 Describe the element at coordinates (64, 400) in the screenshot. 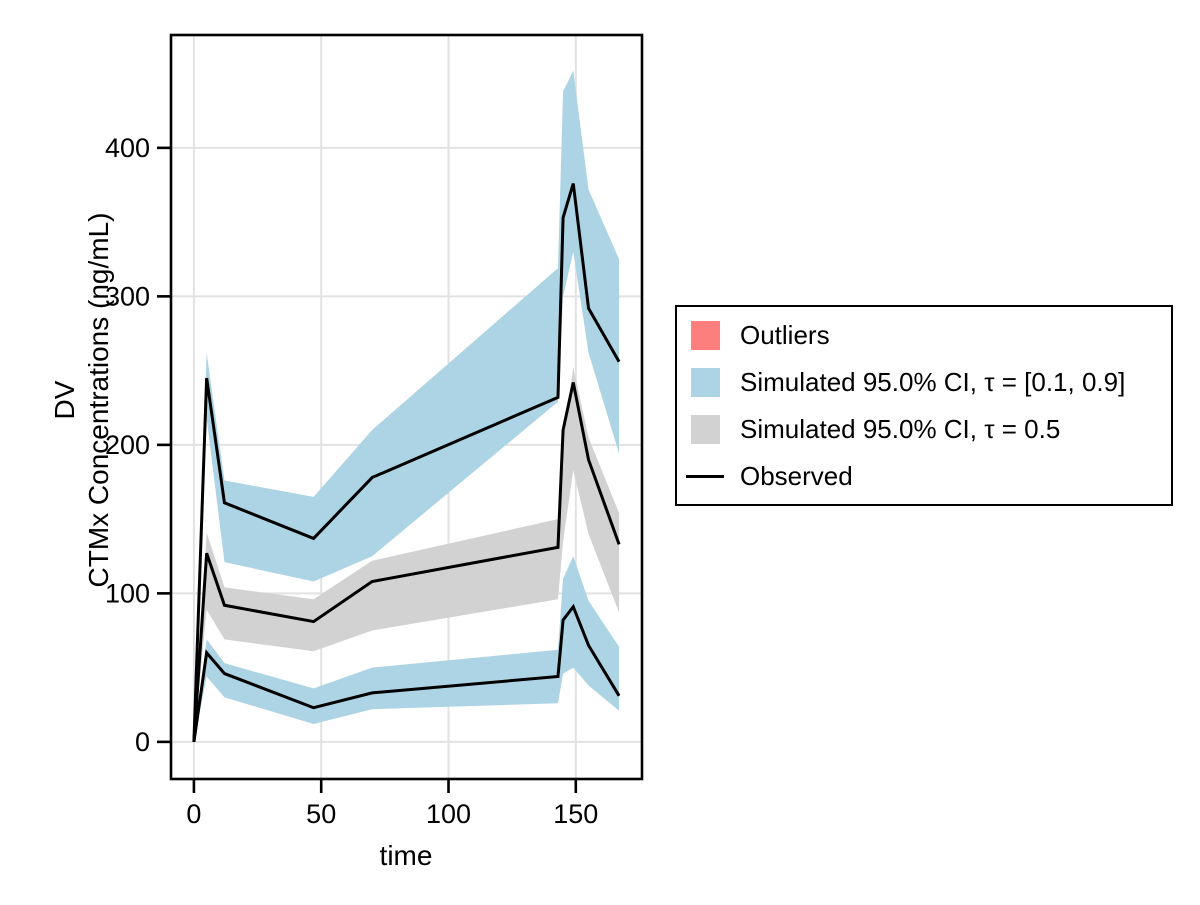

I see `y-axis-label-line1: DV` at that location.